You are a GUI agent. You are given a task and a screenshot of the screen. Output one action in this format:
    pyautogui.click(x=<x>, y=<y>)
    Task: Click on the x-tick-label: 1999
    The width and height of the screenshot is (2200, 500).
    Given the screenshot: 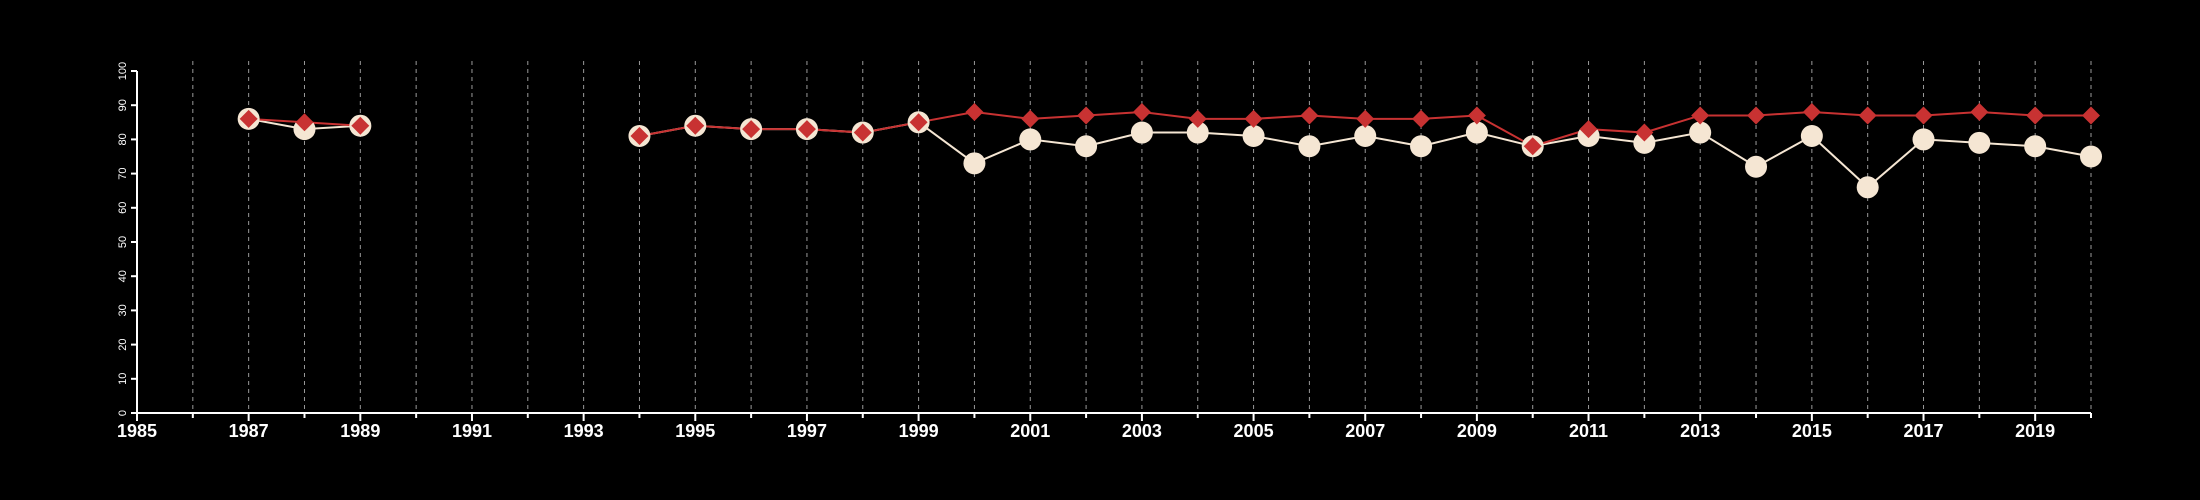 What is the action you would take?
    pyautogui.click(x=919, y=431)
    